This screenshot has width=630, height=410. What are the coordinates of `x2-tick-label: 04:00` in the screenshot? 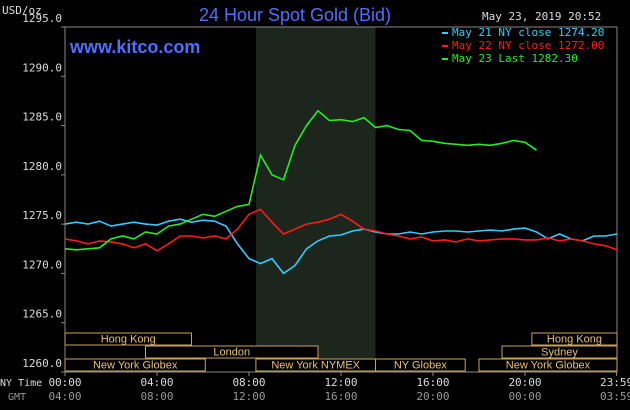 It's located at (64, 396).